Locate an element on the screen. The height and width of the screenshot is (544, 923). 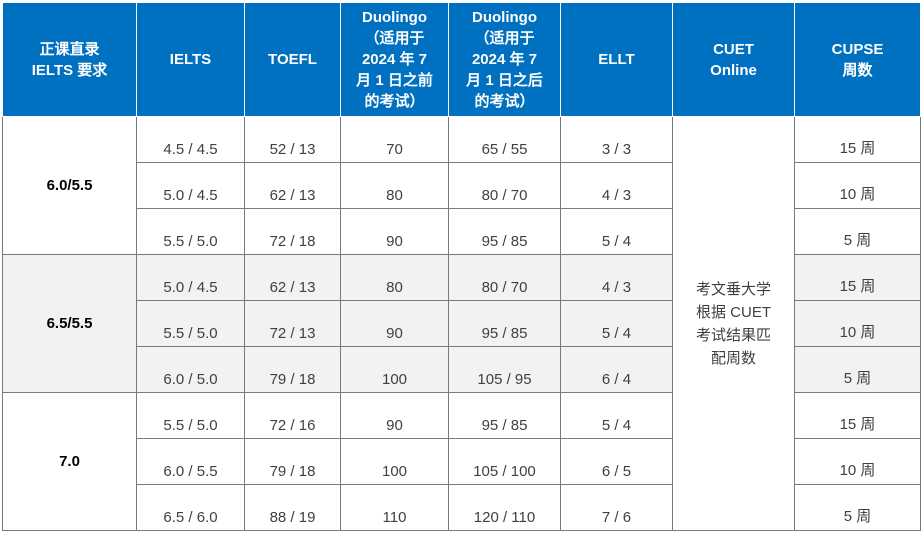
group-label: 6.0/5.5 is located at coordinates (69, 185).